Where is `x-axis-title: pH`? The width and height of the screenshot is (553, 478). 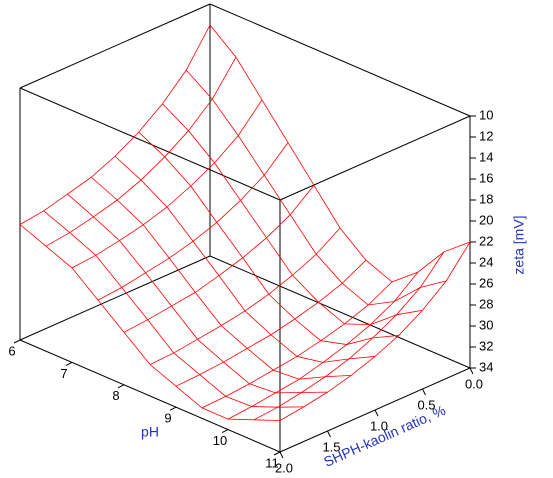 x-axis-title: pH is located at coordinates (150, 432).